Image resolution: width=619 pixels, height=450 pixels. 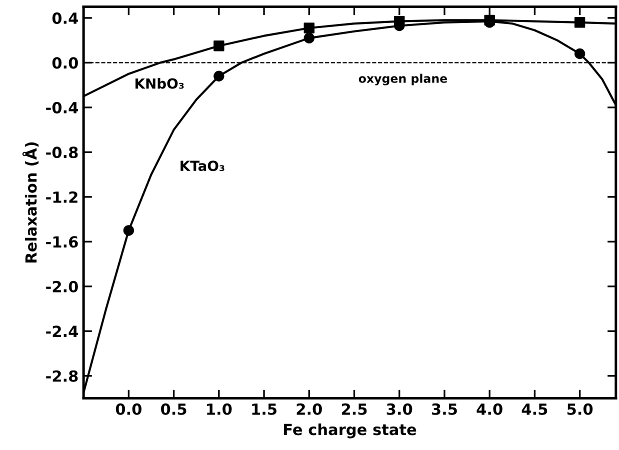 I want to click on x-tick-label: 0.5, so click(x=173, y=409).